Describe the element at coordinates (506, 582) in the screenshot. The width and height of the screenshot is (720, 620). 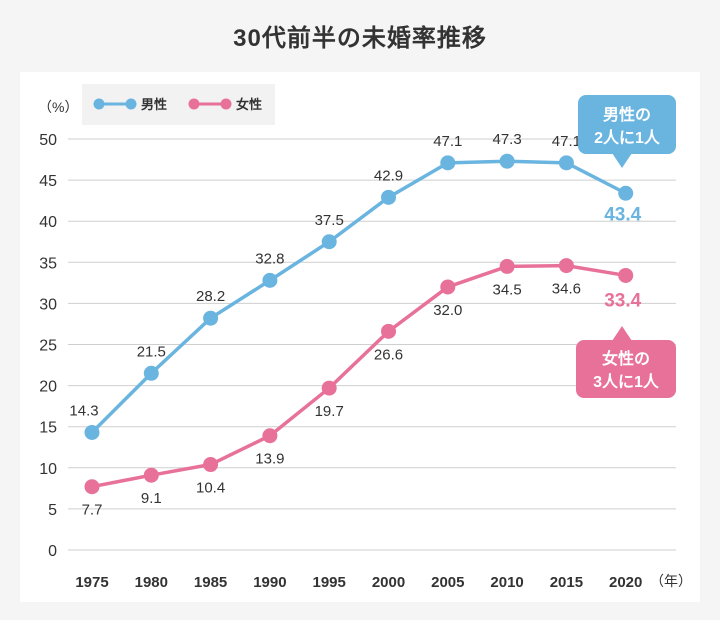
I see `x-tick-label: 2010` at that location.